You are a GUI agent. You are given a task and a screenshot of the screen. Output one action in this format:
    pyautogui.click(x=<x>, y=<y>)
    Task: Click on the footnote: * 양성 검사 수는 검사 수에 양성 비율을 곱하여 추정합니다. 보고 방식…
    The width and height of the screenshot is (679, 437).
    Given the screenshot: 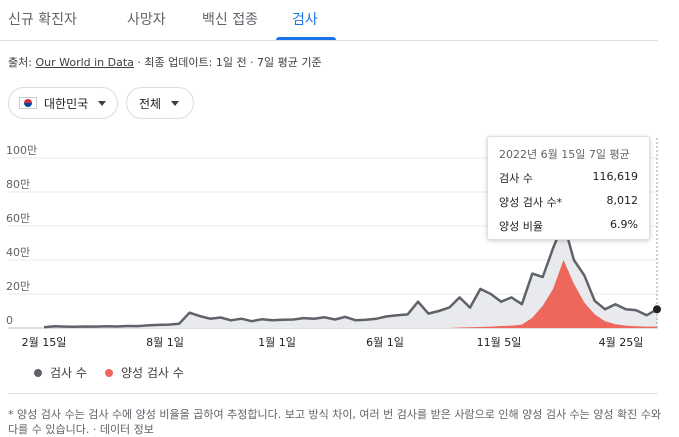 What is the action you would take?
    pyautogui.click(x=335, y=422)
    